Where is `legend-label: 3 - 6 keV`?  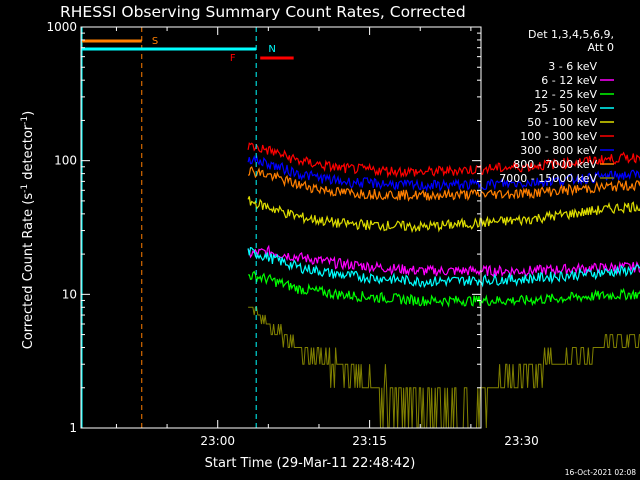 legend-label: 3 - 6 keV is located at coordinates (572, 66).